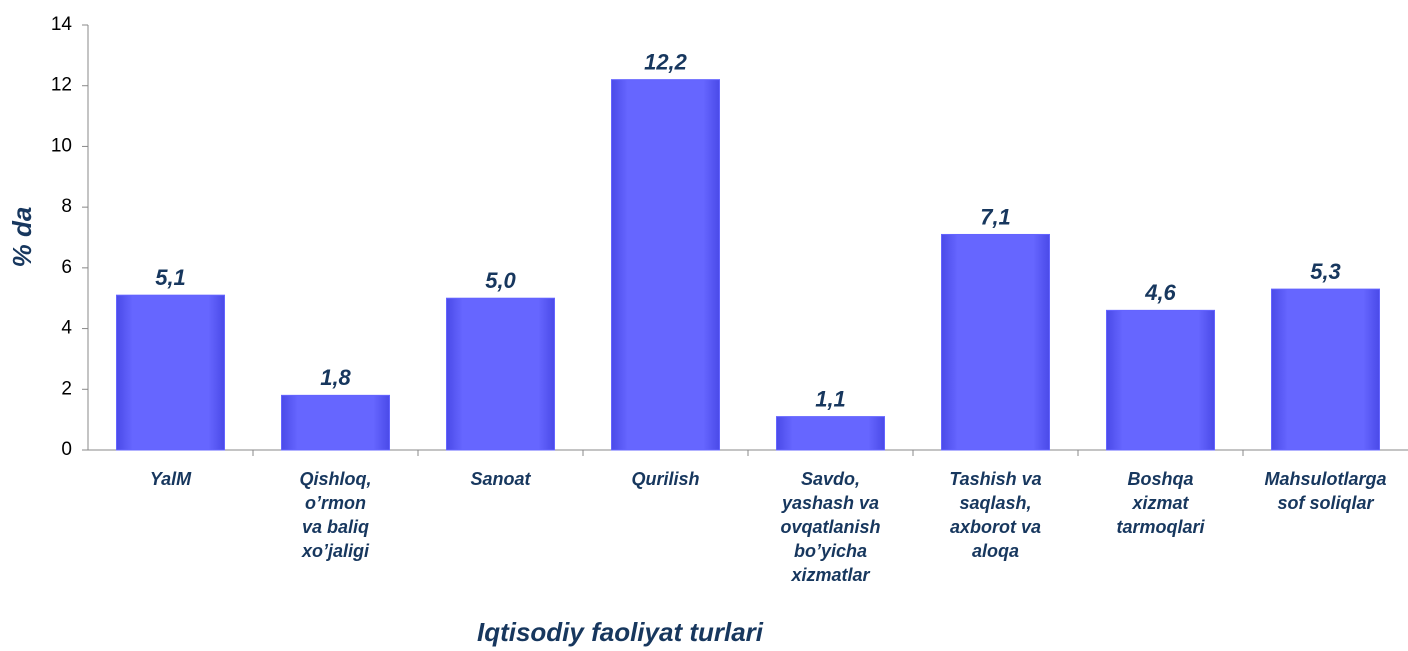 This screenshot has height=651, width=1408. What do you see at coordinates (1325, 271) in the screenshot?
I see `data-label: 5,3` at bounding box center [1325, 271].